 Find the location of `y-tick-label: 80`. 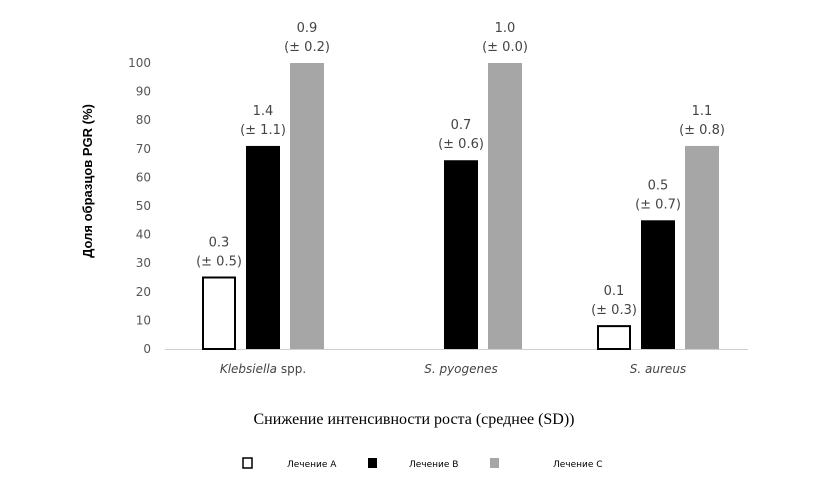

y-tick-label: 80 is located at coordinates (143, 120).